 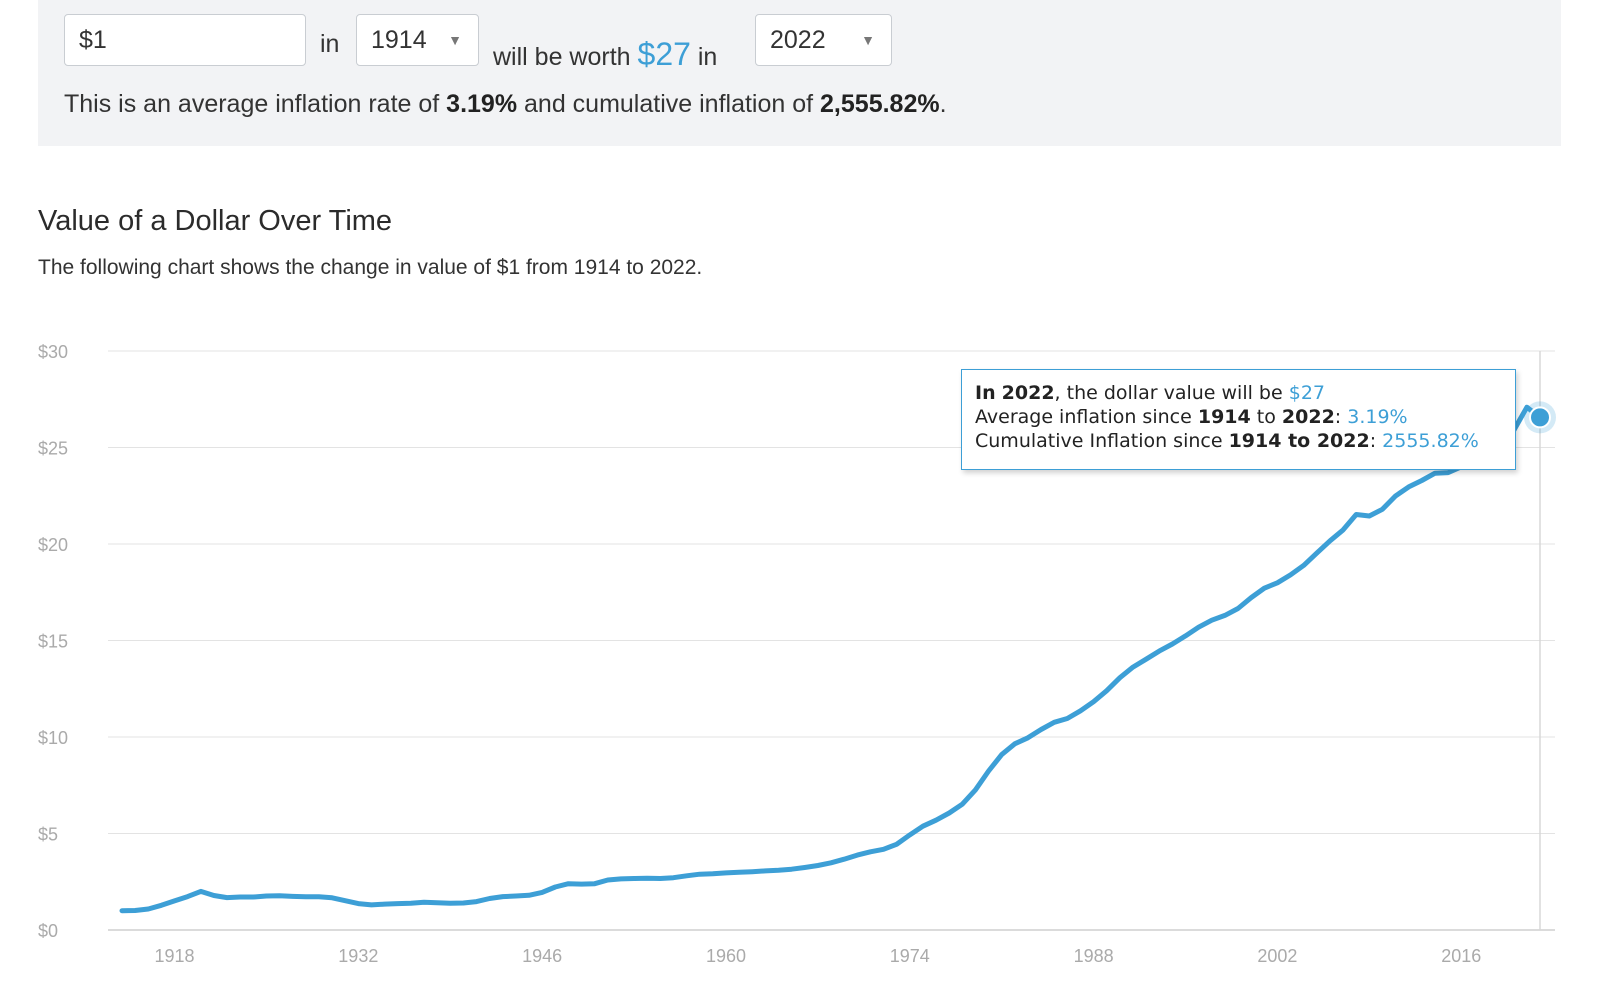 What do you see at coordinates (330, 44) in the screenshot?
I see `in-label: in` at bounding box center [330, 44].